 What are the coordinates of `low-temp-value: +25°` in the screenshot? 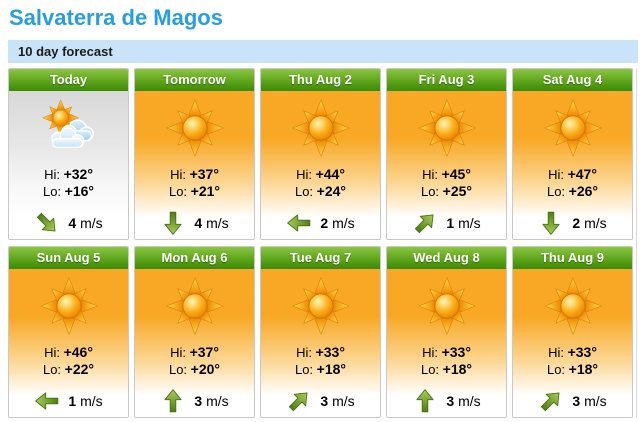 It's located at (457, 191).